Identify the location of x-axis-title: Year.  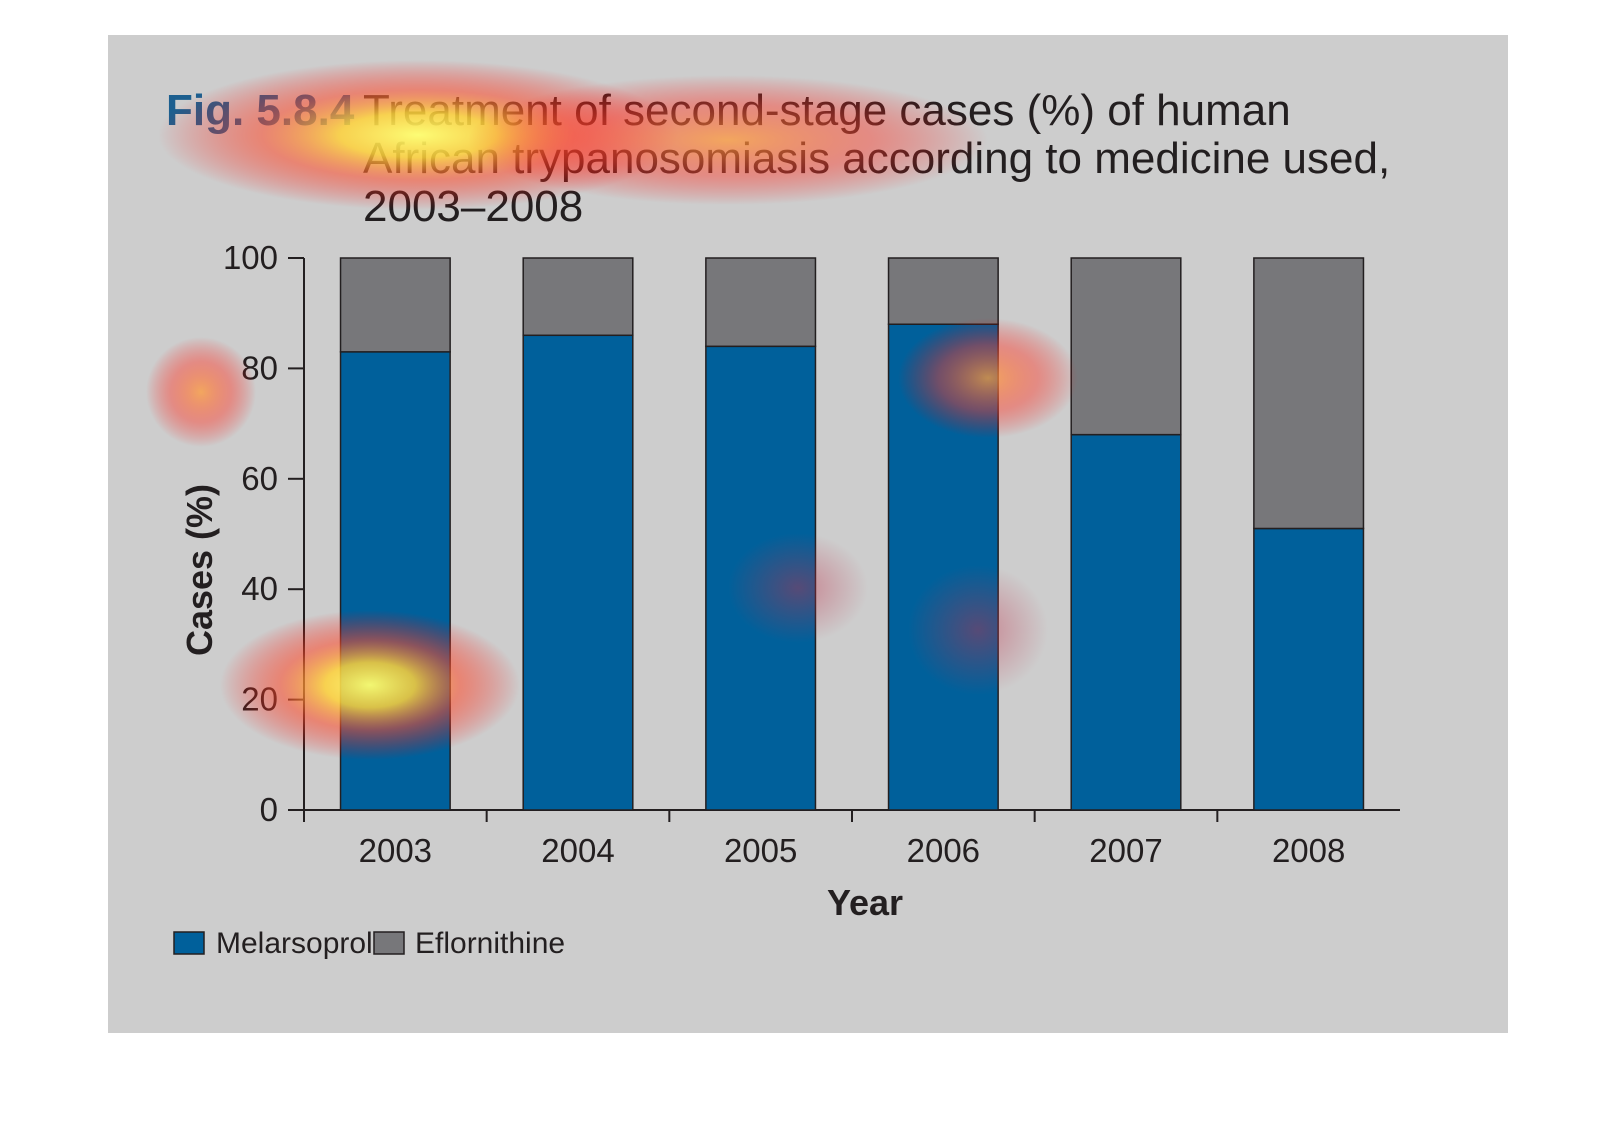
(865, 902).